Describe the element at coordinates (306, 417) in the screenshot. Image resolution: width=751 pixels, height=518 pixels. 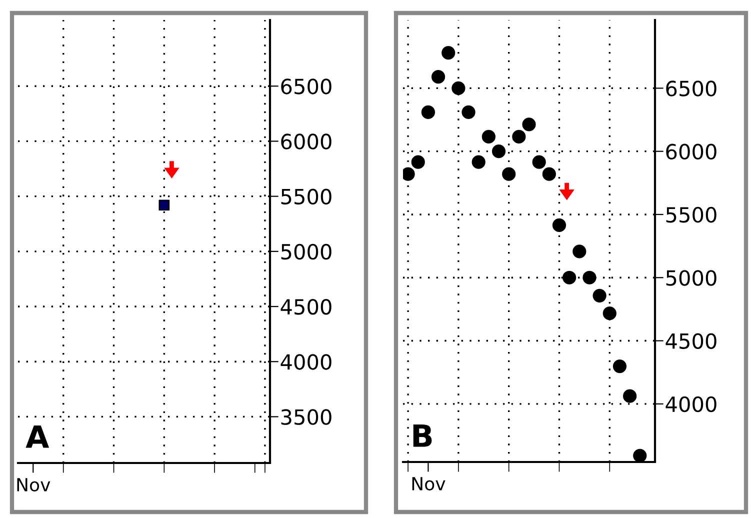
I see `y-tick-label: 3500` at that location.